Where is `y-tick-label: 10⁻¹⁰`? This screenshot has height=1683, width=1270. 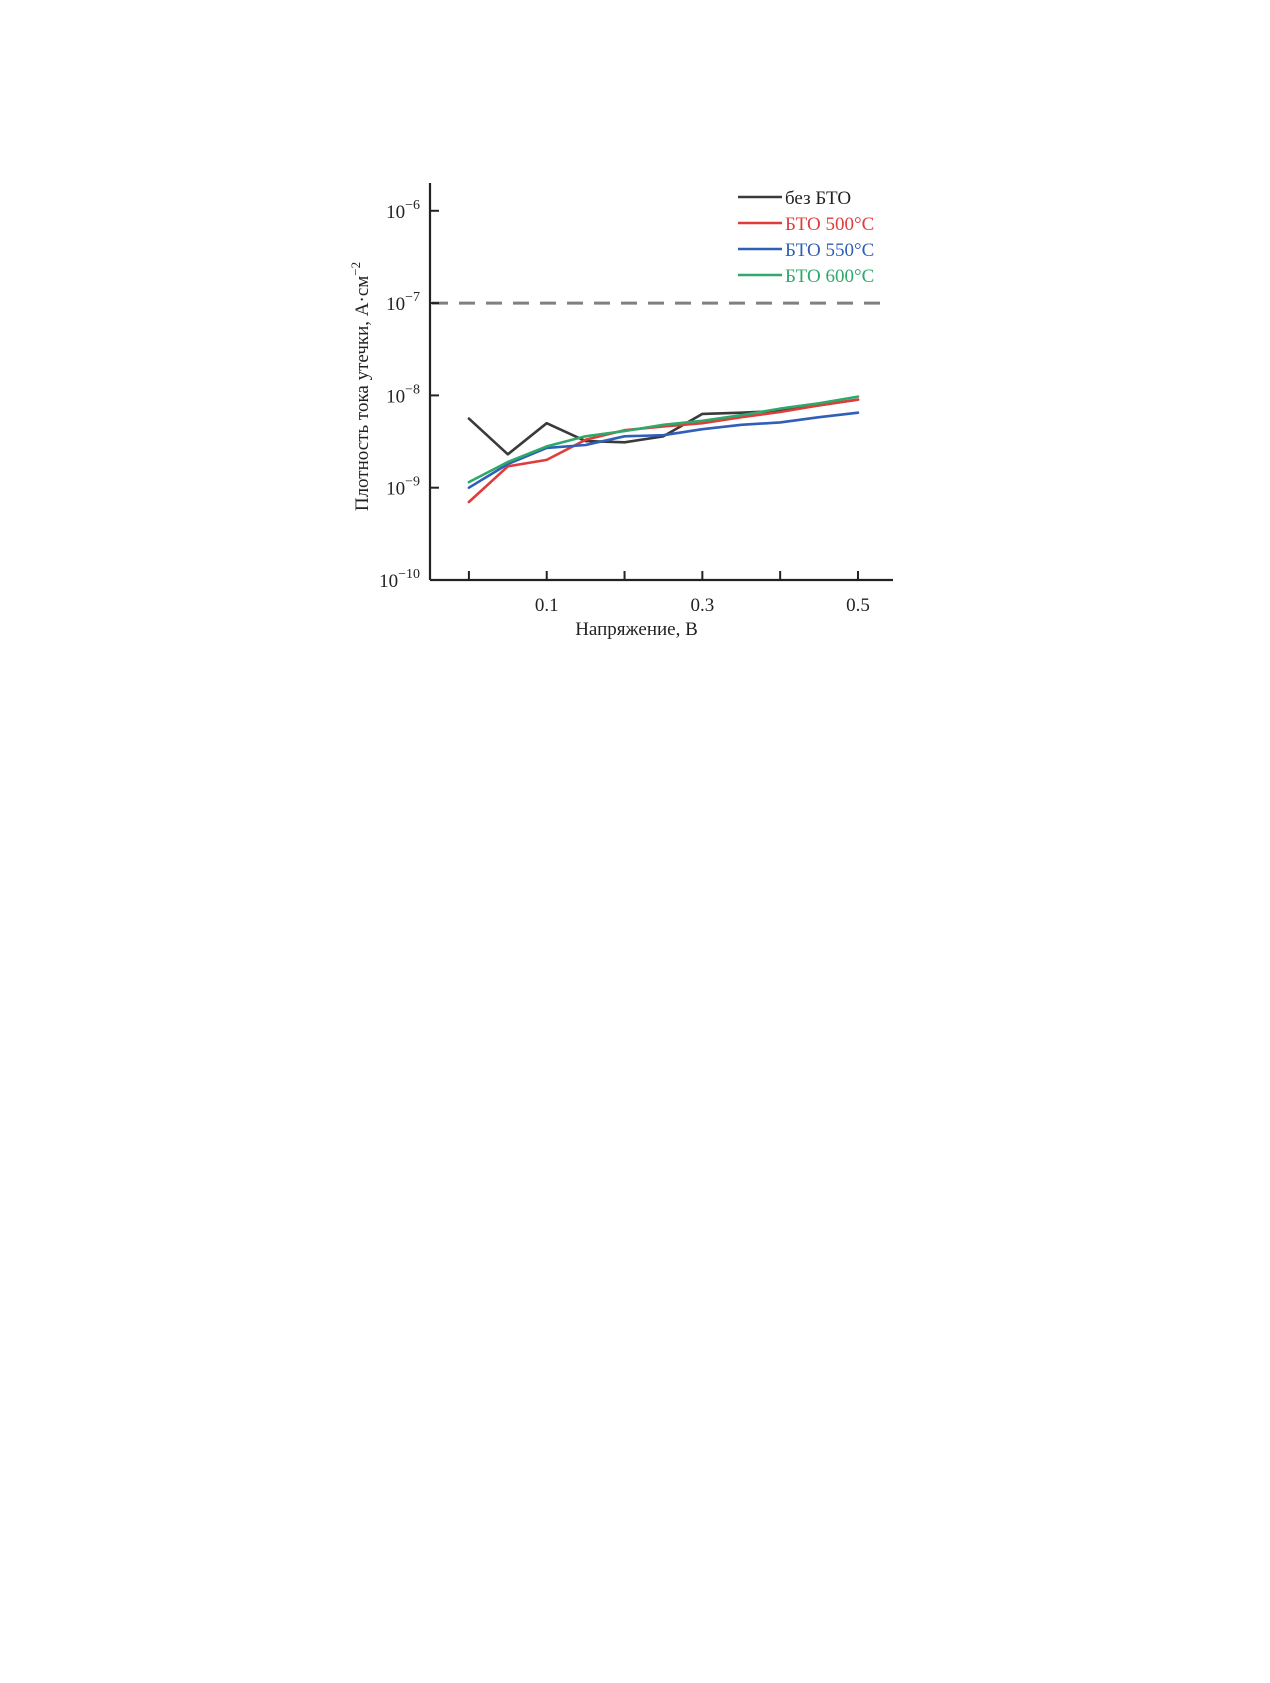 y-tick-label: 10⁻¹⁰ is located at coordinates (399, 579).